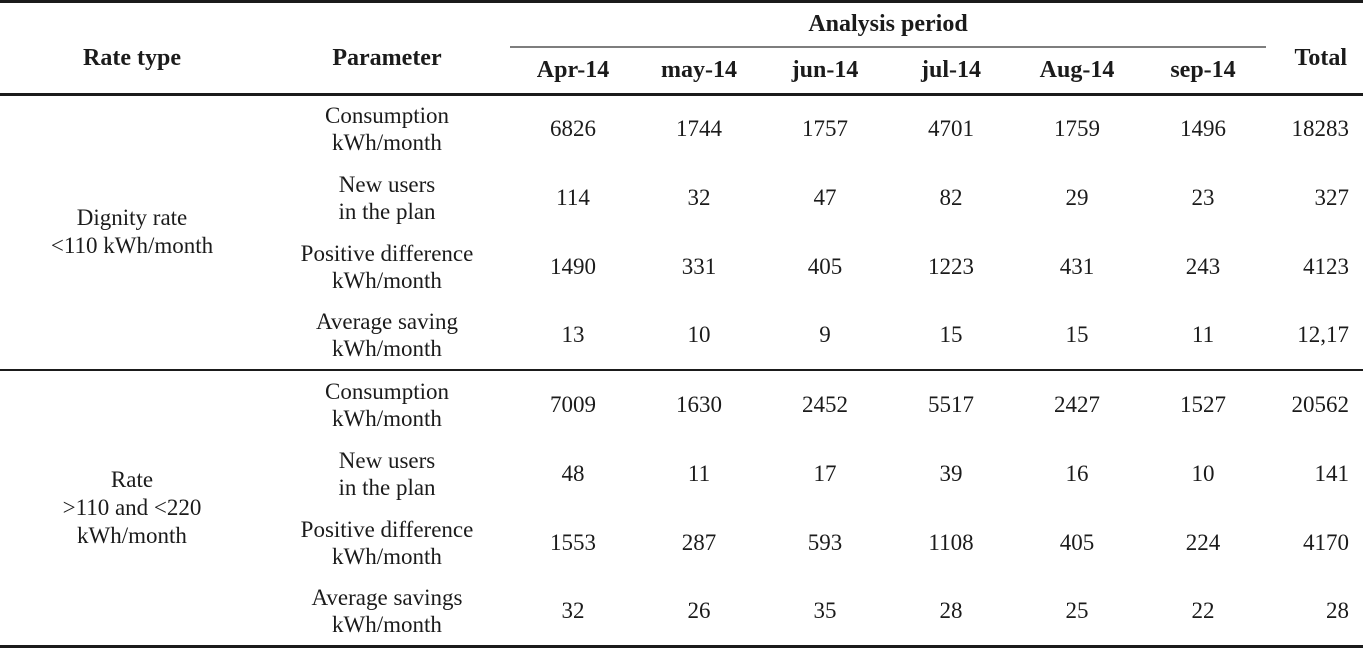 This screenshot has height=657, width=1363. I want to click on total-cell: 141, so click(1332, 473).